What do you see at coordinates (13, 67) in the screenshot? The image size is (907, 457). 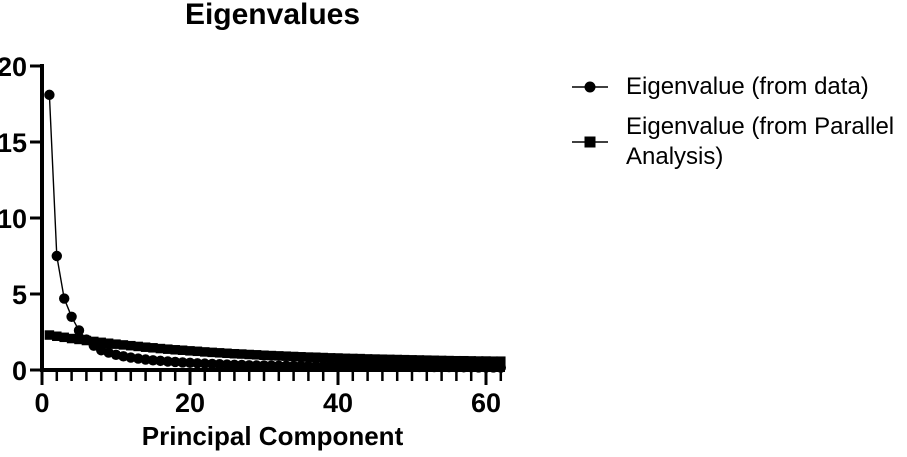 I see `y-tick-label: 20` at bounding box center [13, 67].